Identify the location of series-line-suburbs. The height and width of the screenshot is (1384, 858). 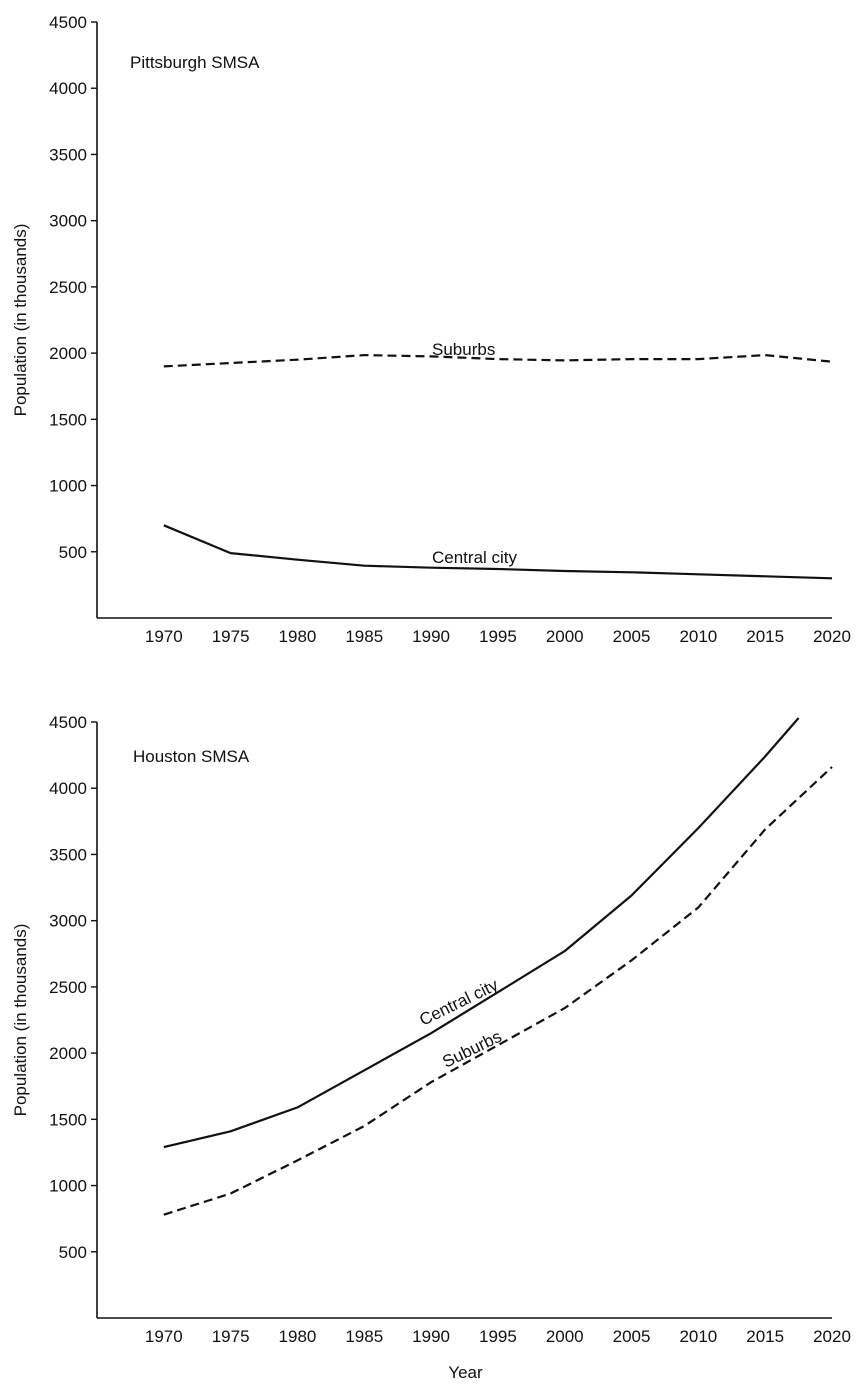
(498, 361).